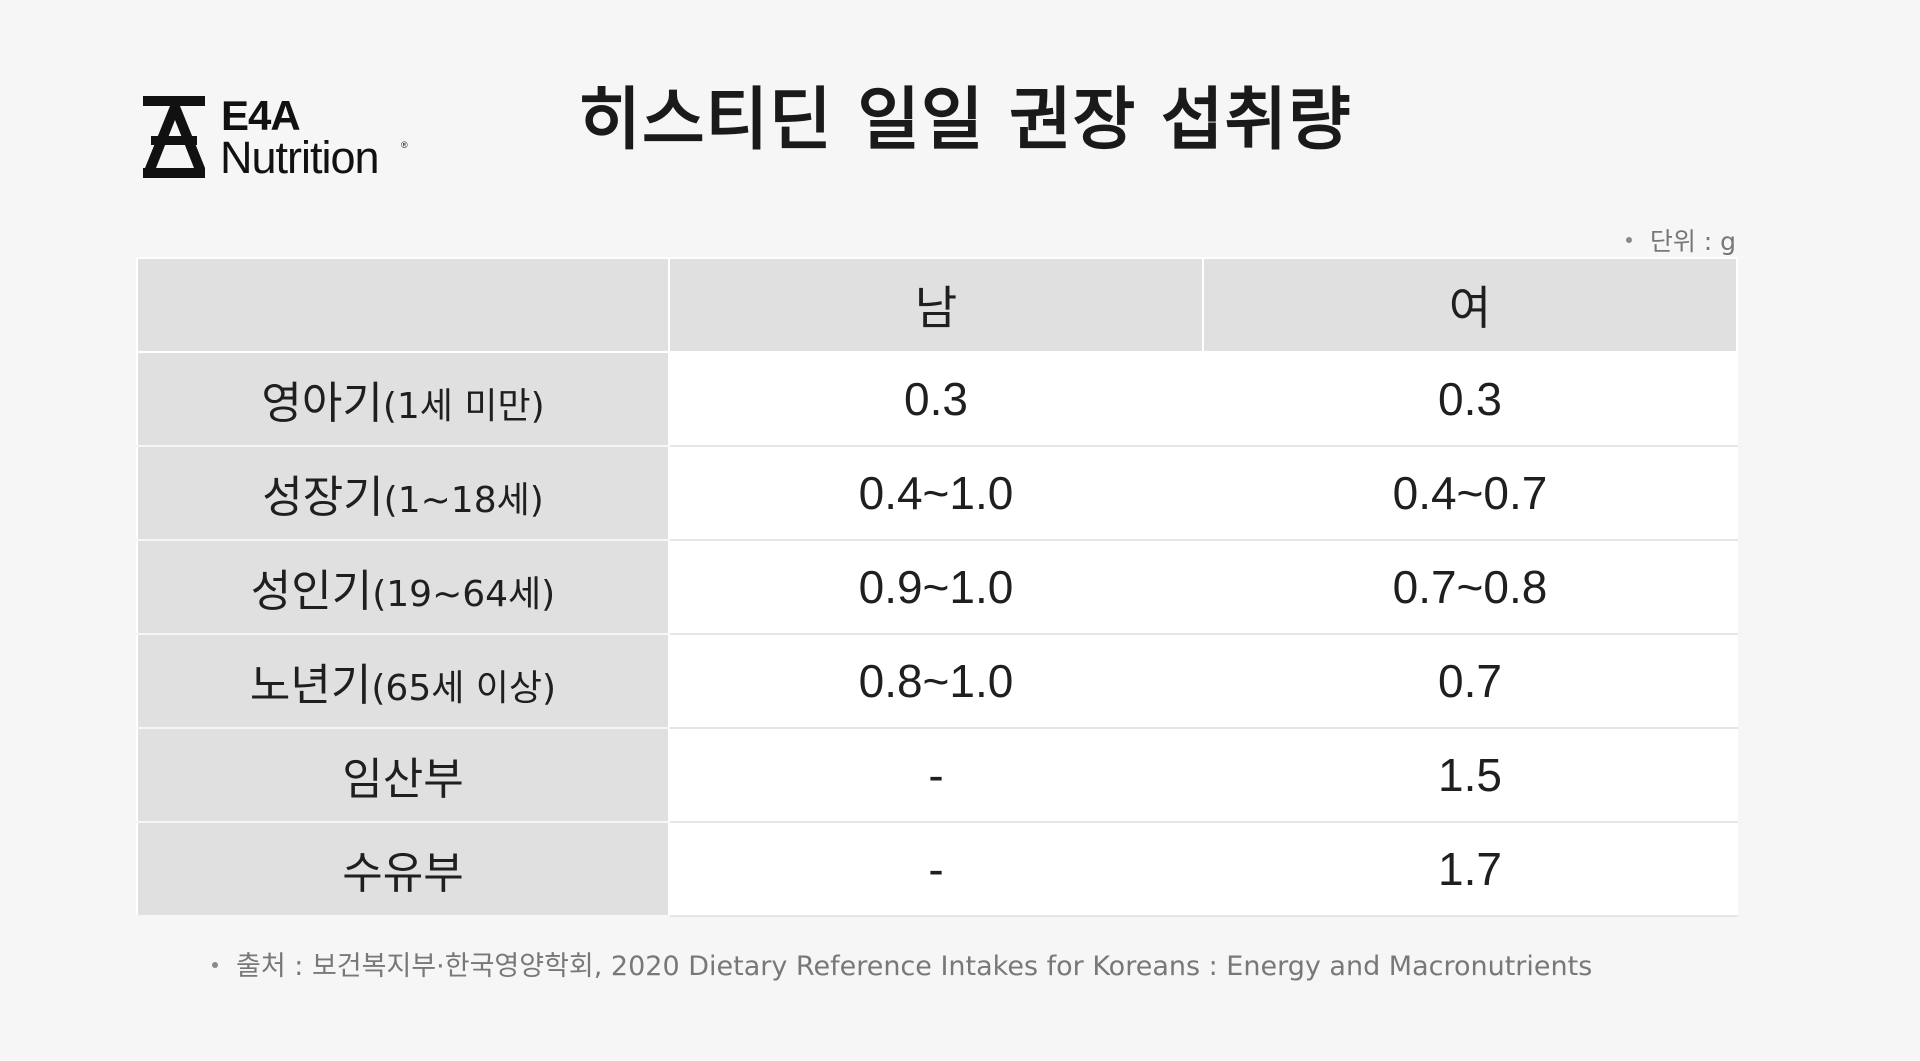 This screenshot has height=1061, width=1920. What do you see at coordinates (403, 305) in the screenshot?
I see `table-corner-cell` at bounding box center [403, 305].